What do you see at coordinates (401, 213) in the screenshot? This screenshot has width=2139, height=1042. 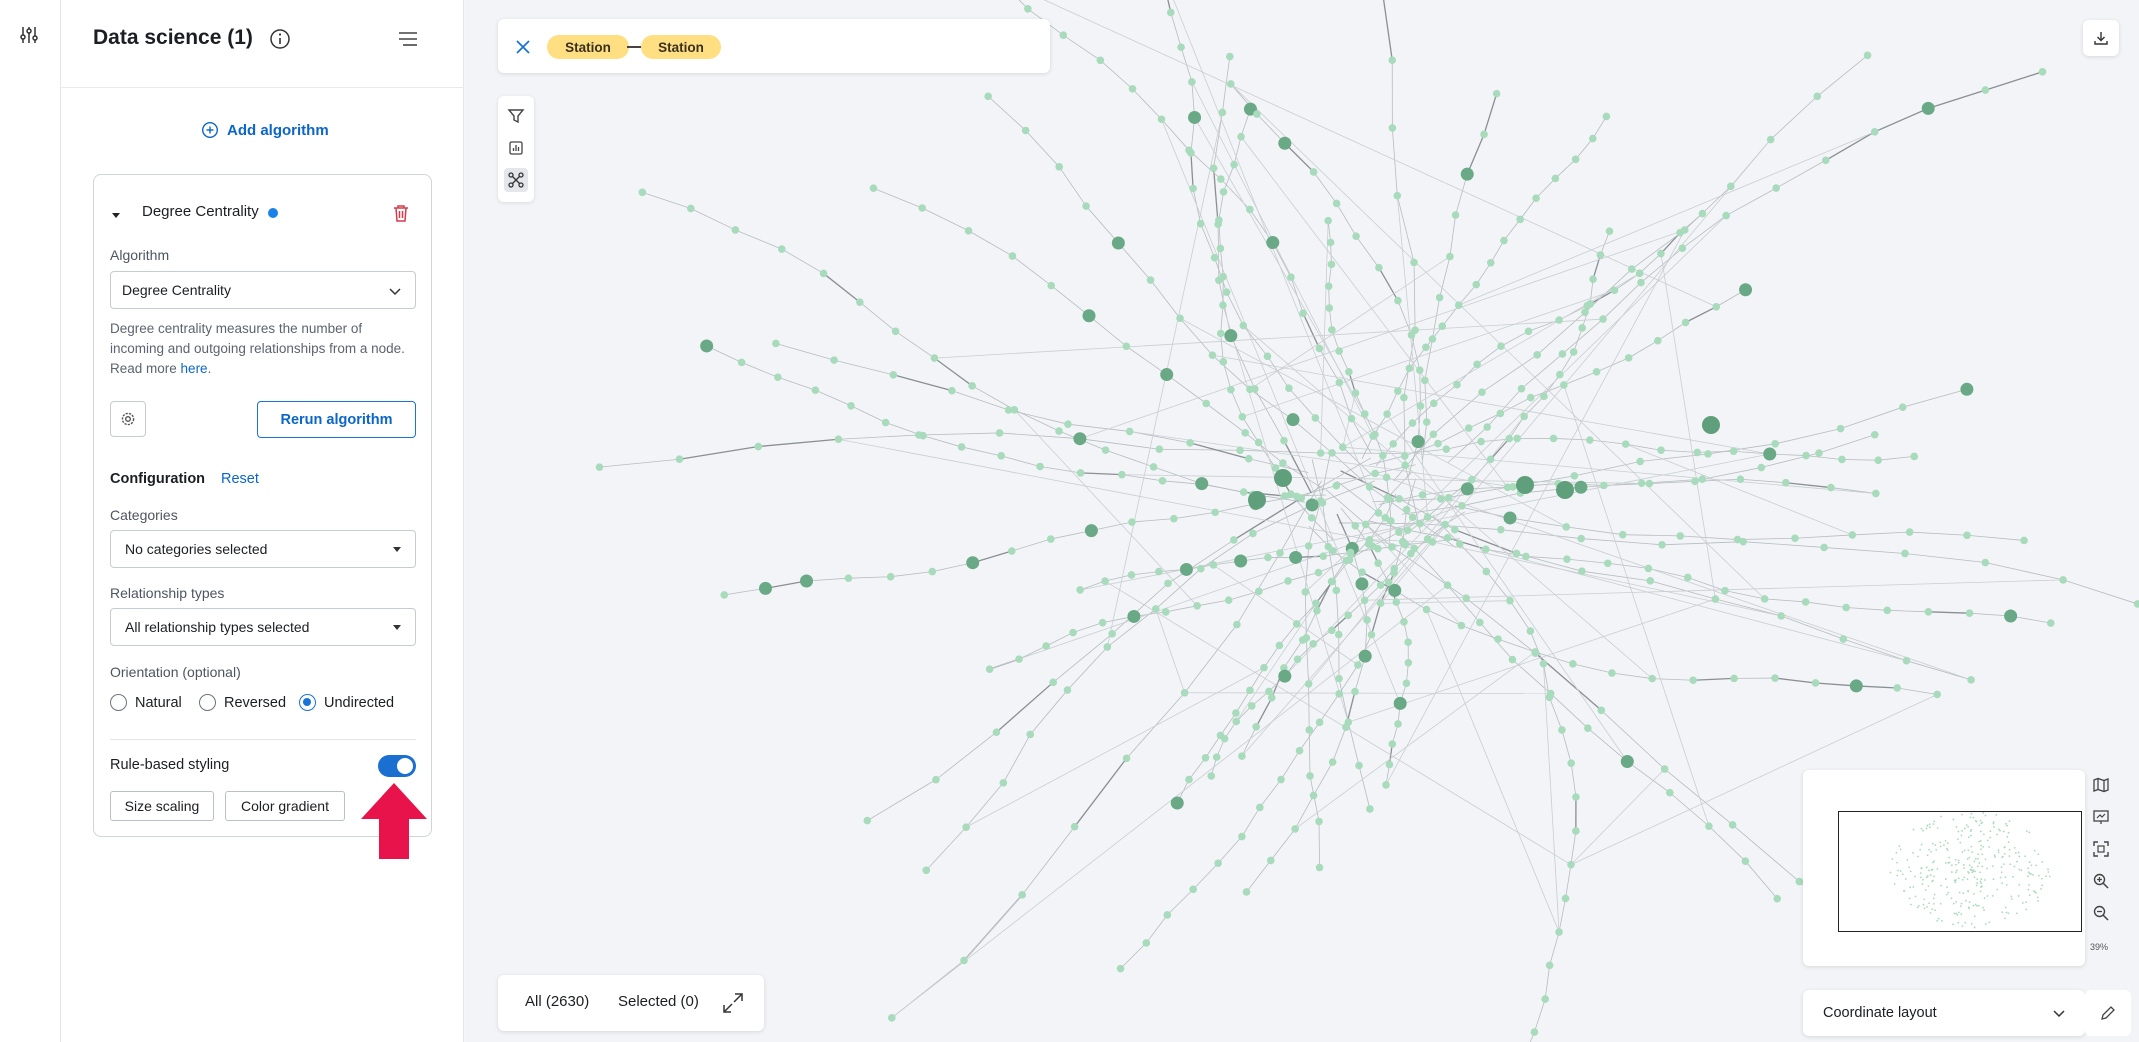 I see `trash-icon` at bounding box center [401, 213].